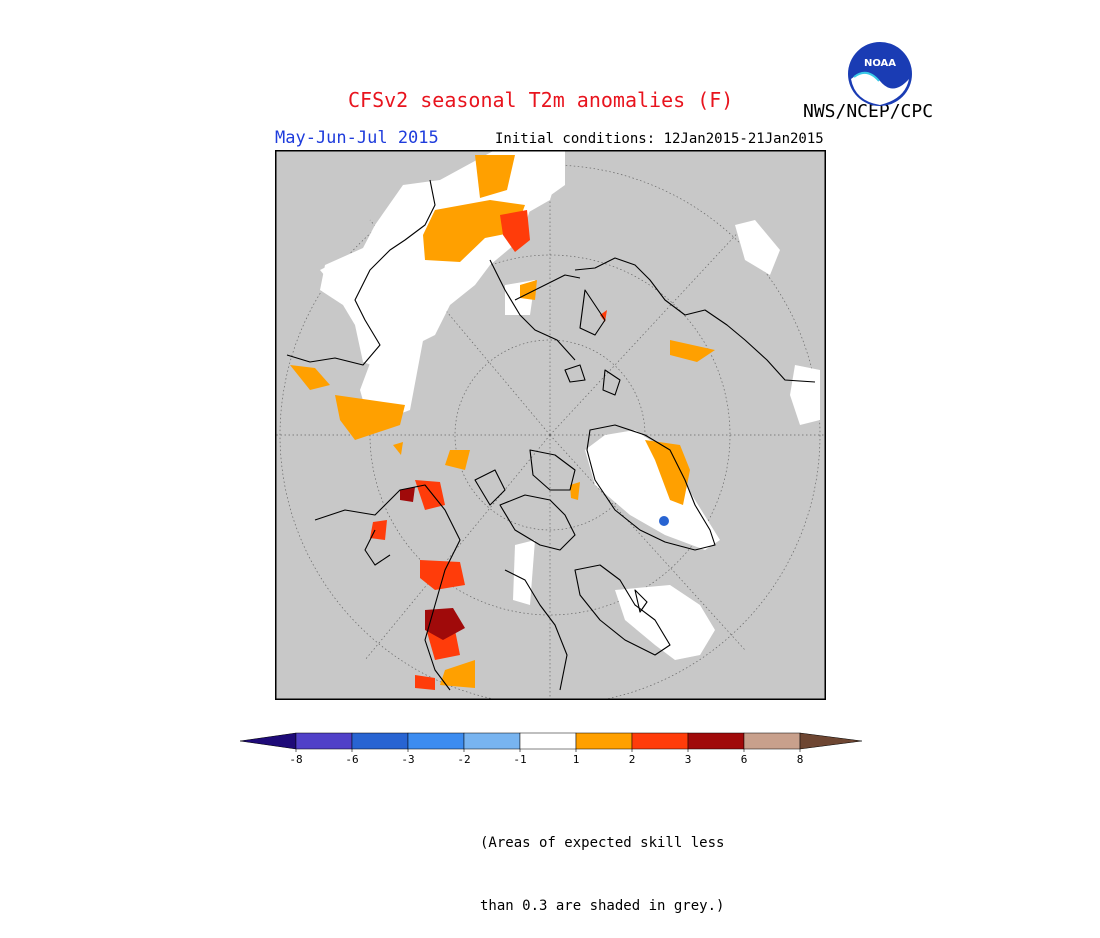  What do you see at coordinates (880, 74) in the screenshot?
I see `noaa-logo-icon: NOAA` at bounding box center [880, 74].